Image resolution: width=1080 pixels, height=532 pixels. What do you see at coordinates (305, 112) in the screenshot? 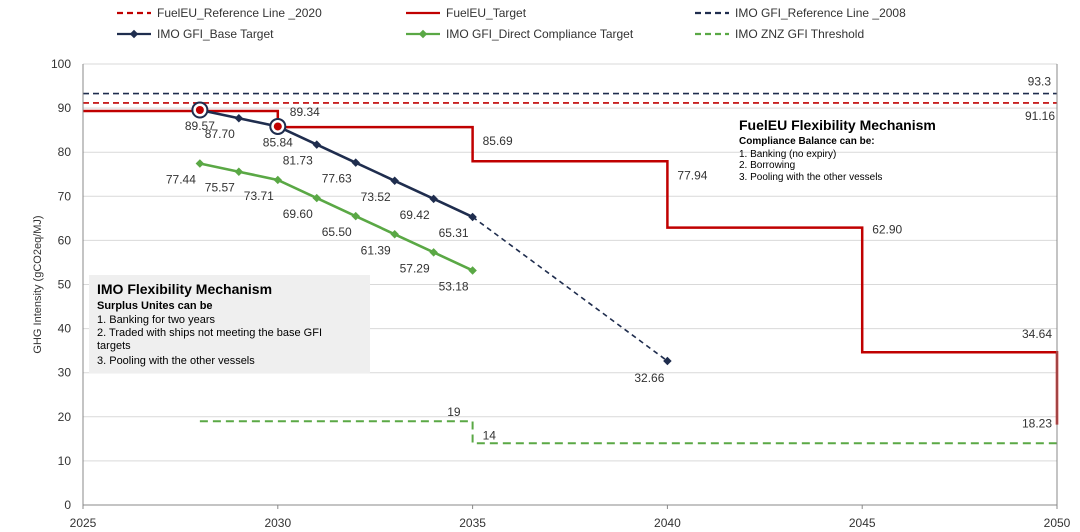
I see `fueleu-target-label-0: 89.34` at bounding box center [305, 112].